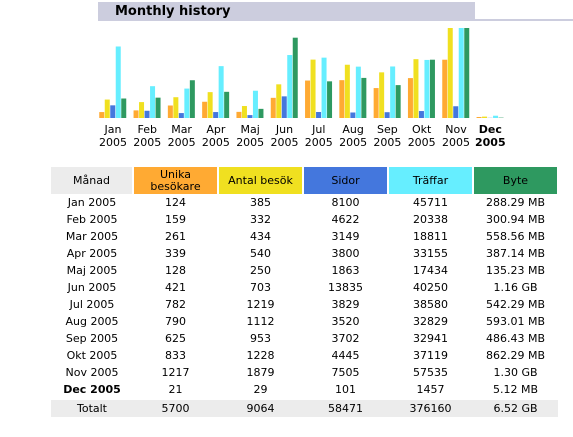 This screenshot has width=573, height=437. What do you see at coordinates (430, 372) in the screenshot?
I see `value-cell: 57535` at bounding box center [430, 372].